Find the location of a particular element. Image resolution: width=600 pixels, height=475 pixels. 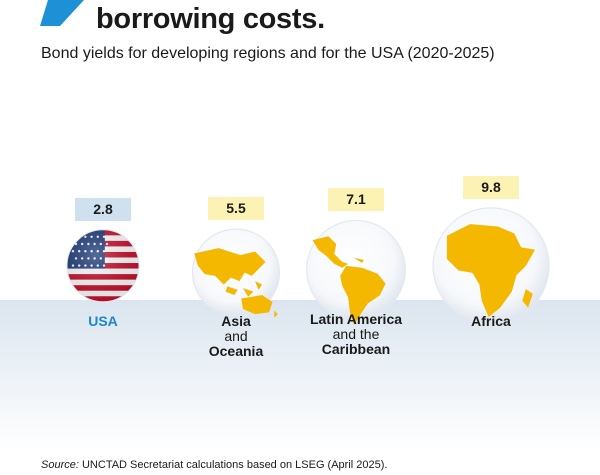

region-label-usa: USA is located at coordinates (103, 321).